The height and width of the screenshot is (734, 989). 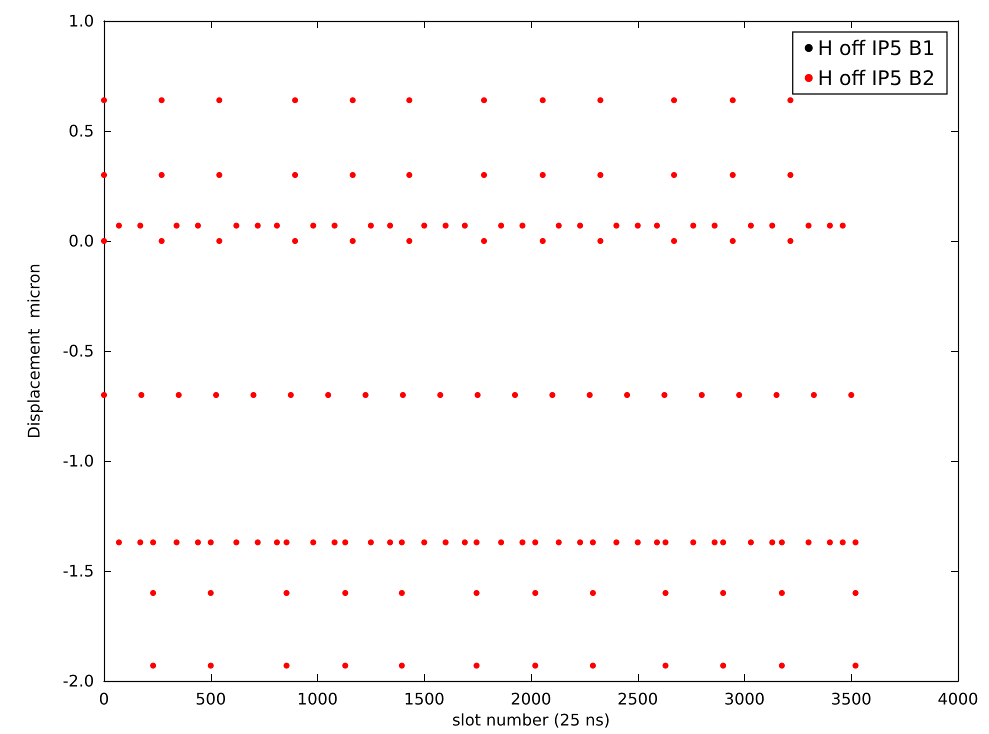 I want to click on y-tick-label: -0.5, so click(x=78, y=351).